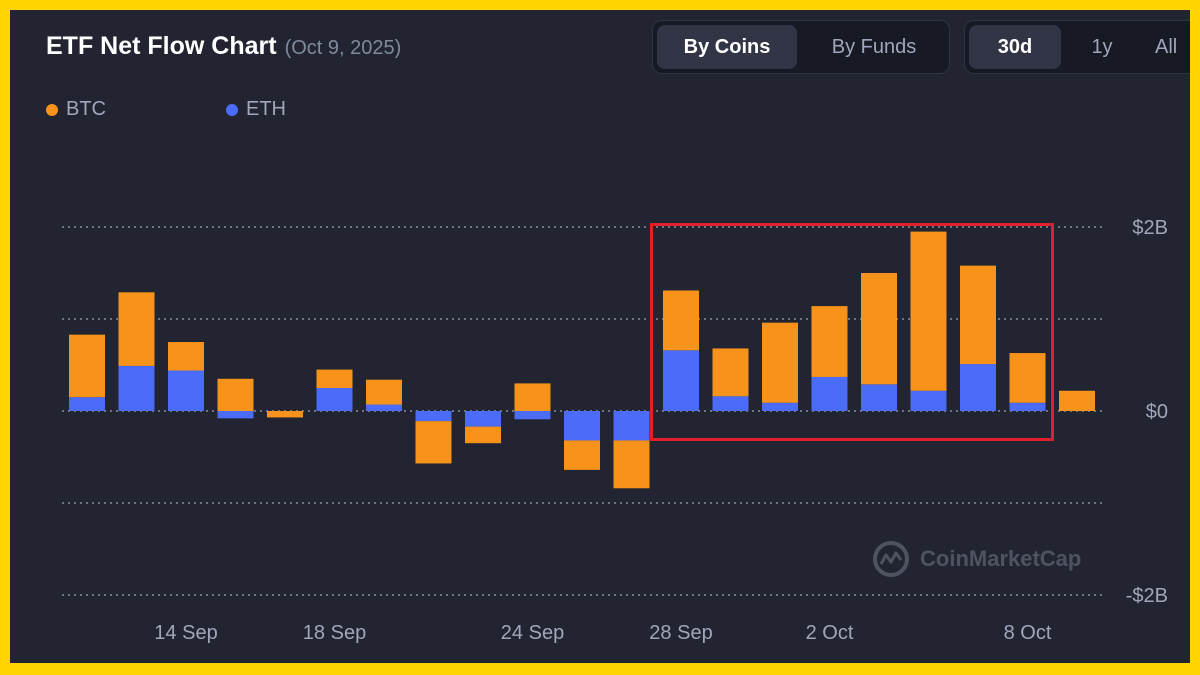 The width and height of the screenshot is (1200, 675). What do you see at coordinates (801, 47) in the screenshot?
I see `view-toggle: By Coins By Funds` at bounding box center [801, 47].